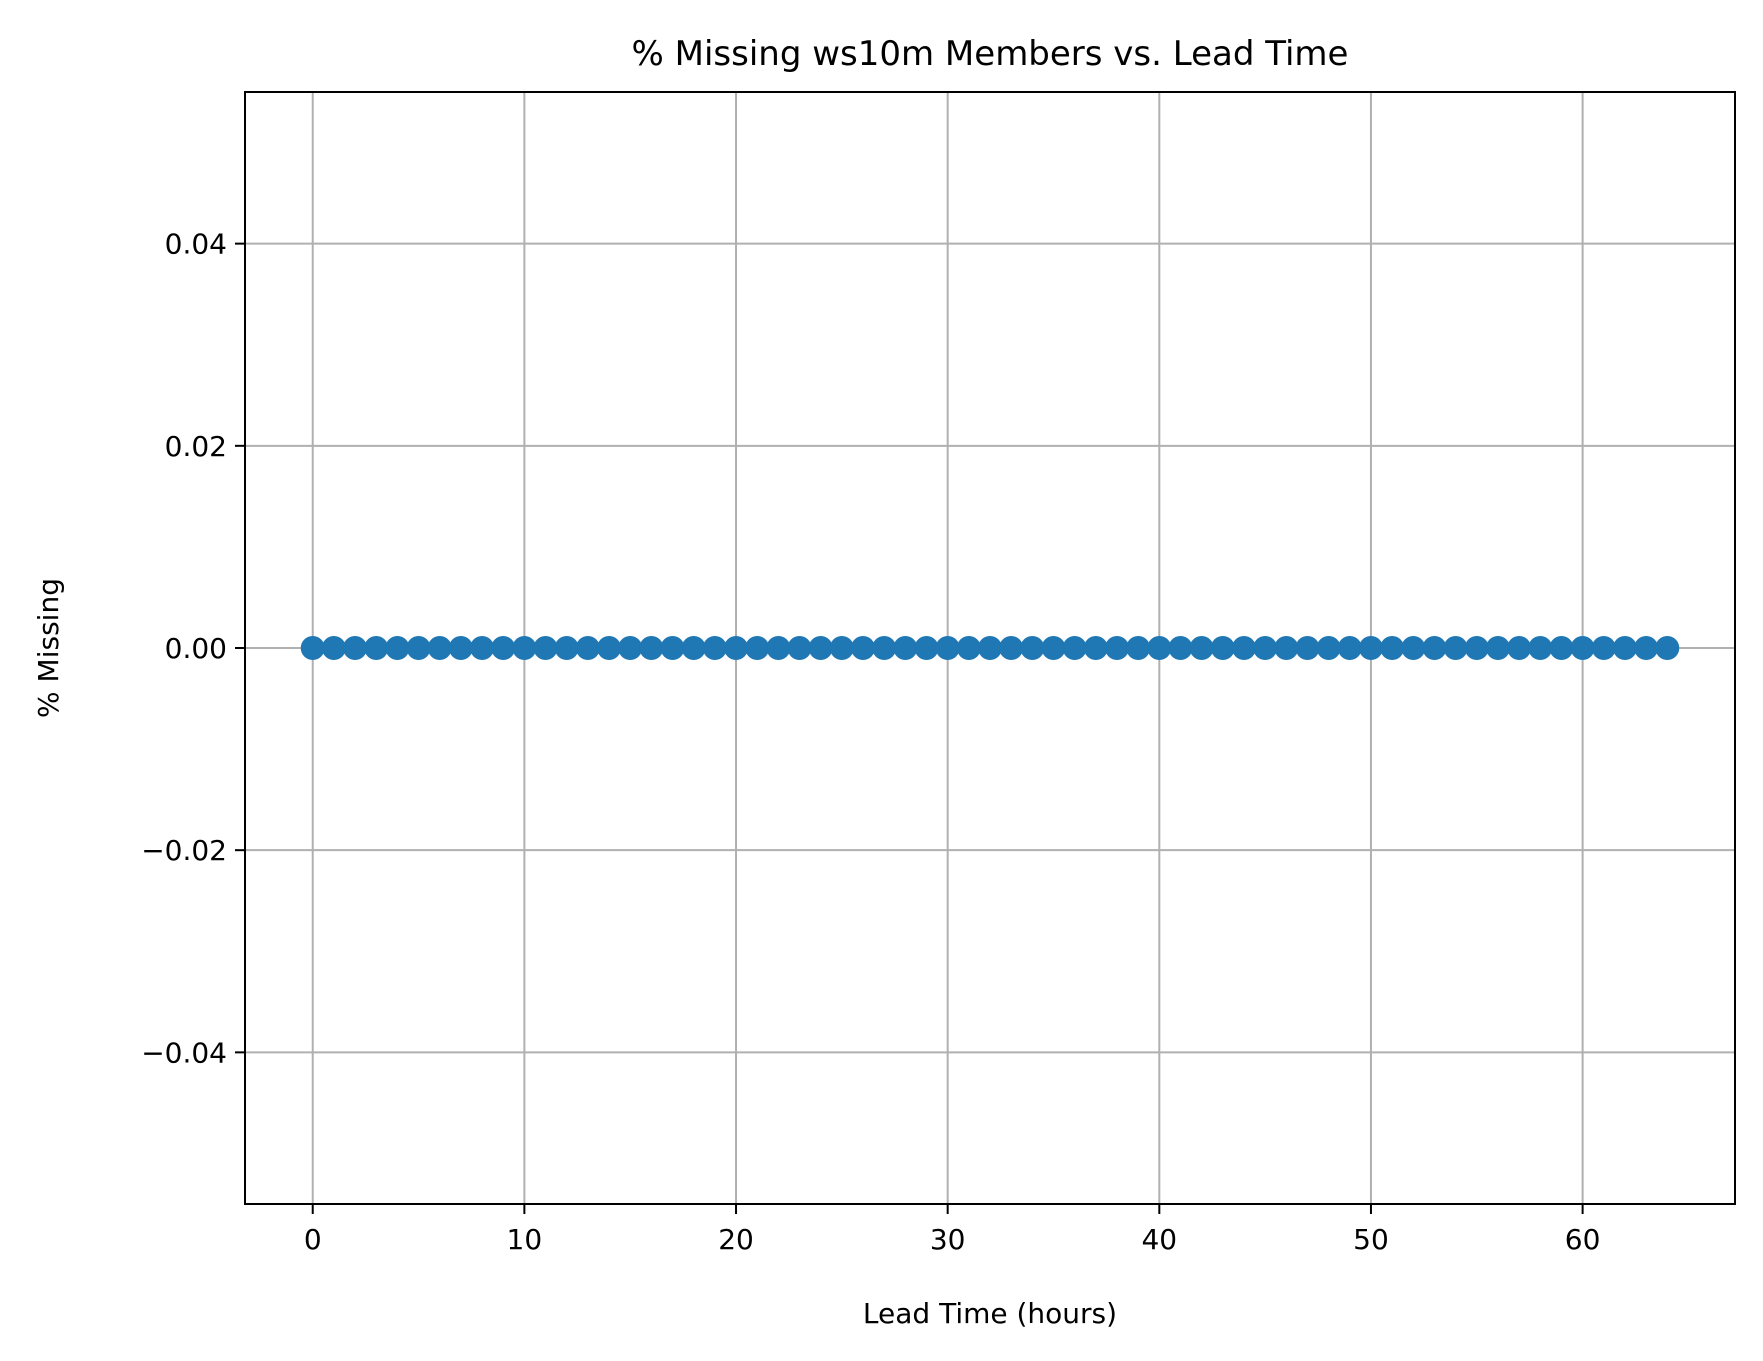 This screenshot has height=1361, width=1763. I want to click on x-tick-label: 50, so click(1371, 1239).